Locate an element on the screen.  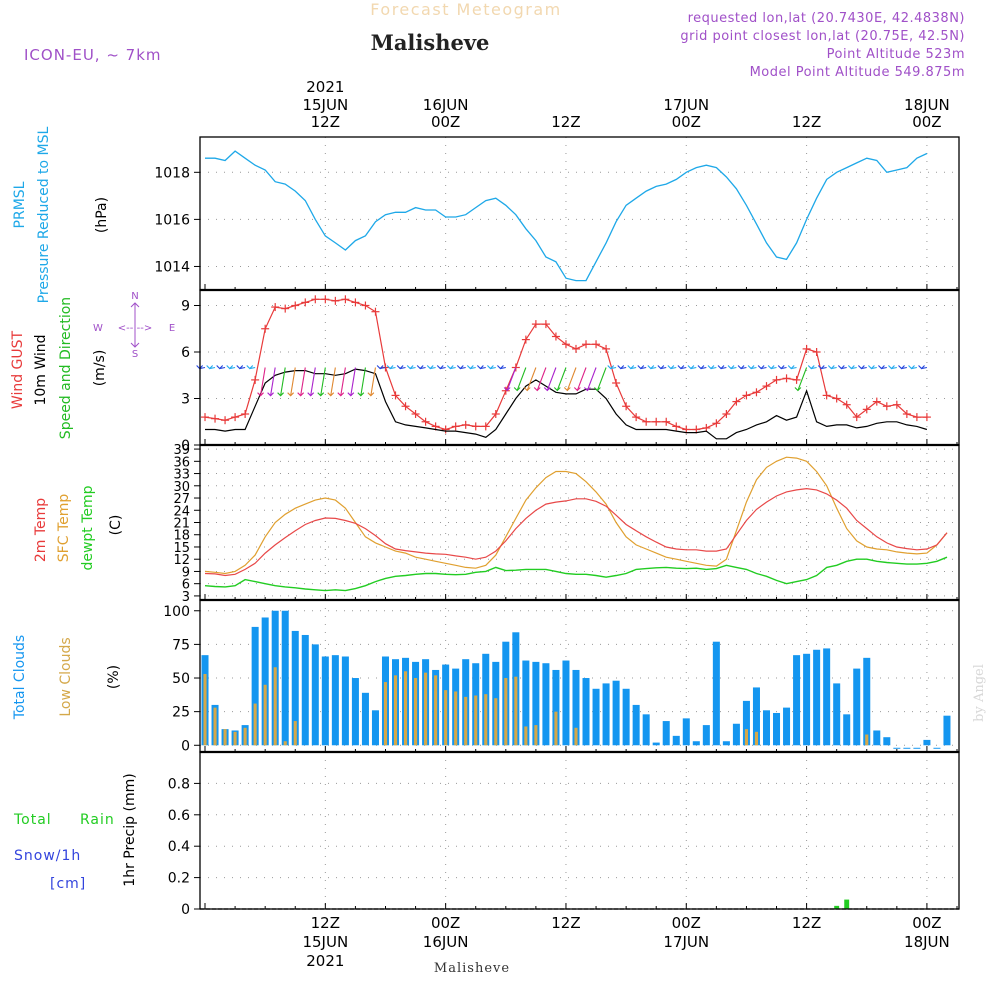
total-clouds-label: Total Clouds is located at coordinates (20, 677).